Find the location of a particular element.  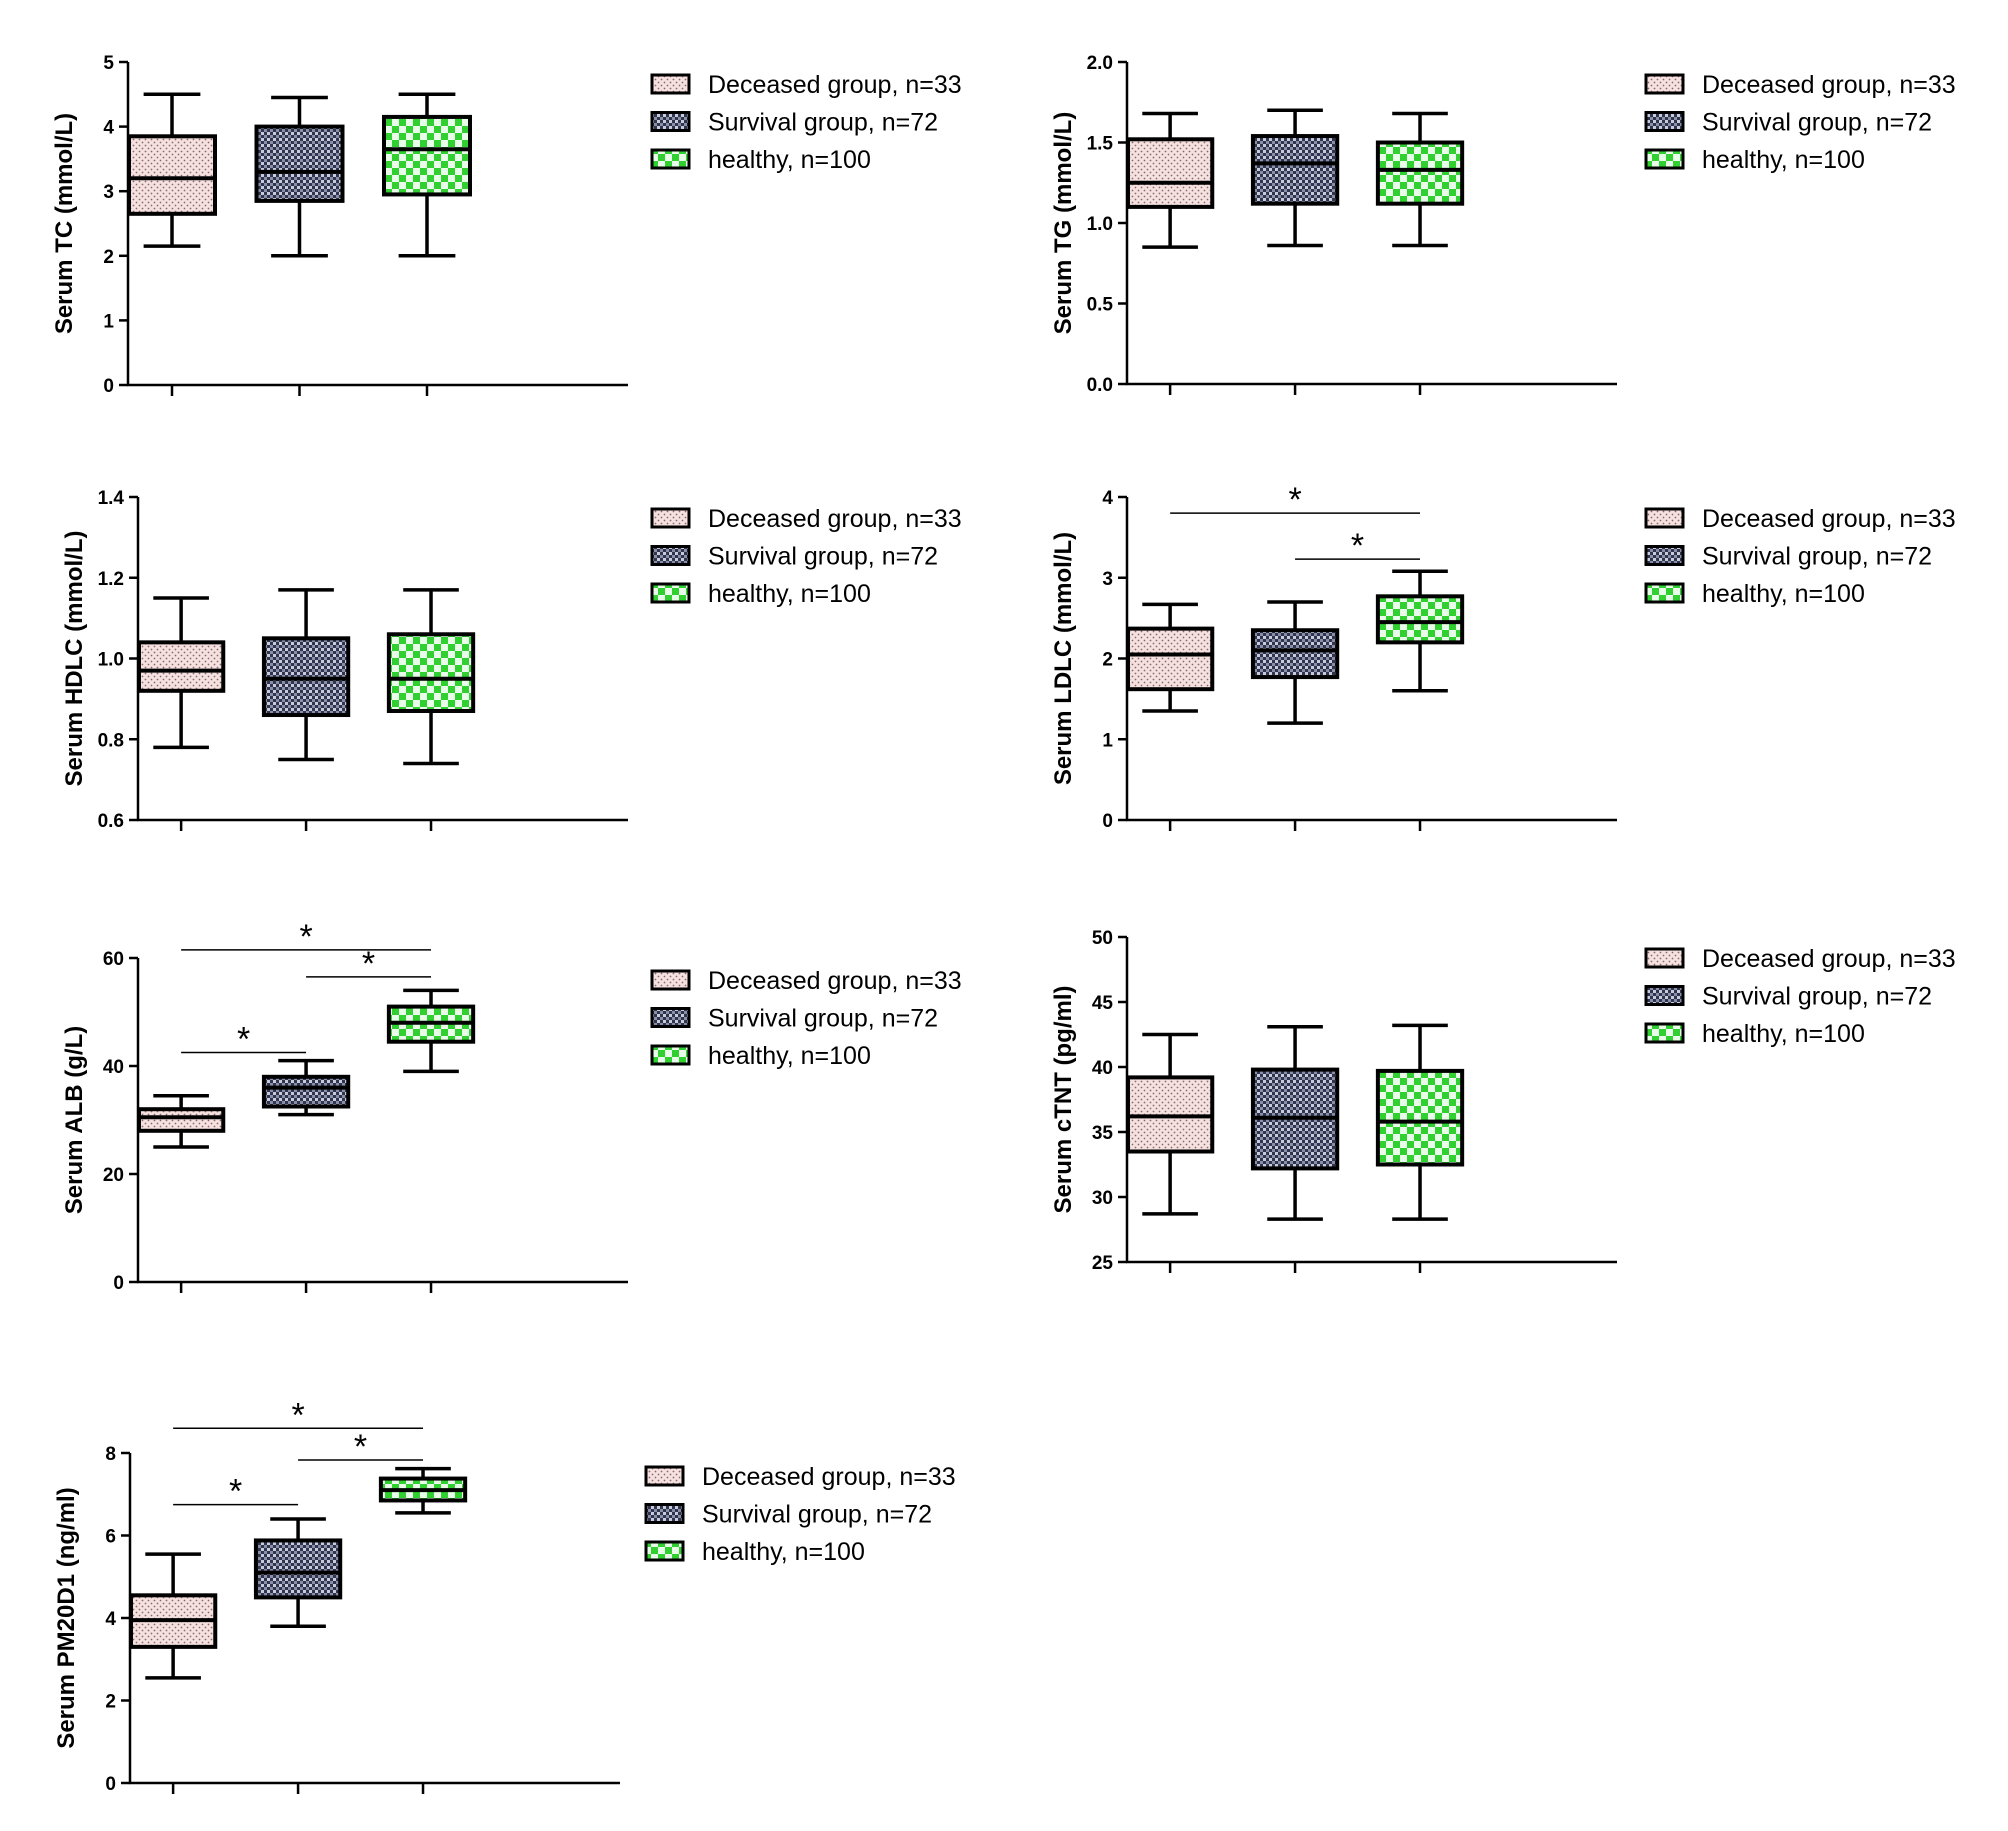

y-tick-label: 1.4 is located at coordinates (111, 498).